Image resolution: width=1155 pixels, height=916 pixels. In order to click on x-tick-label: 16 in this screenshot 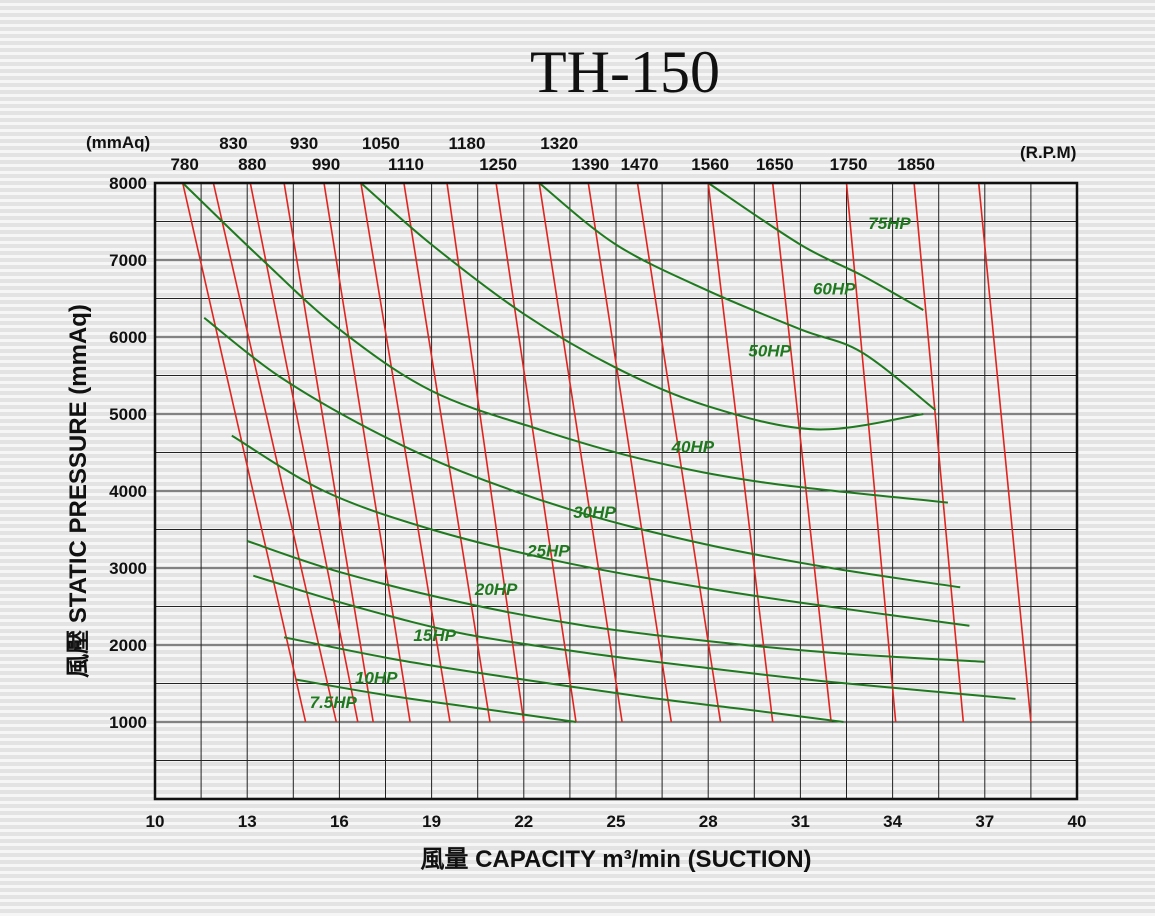, I will do `click(339, 821)`.